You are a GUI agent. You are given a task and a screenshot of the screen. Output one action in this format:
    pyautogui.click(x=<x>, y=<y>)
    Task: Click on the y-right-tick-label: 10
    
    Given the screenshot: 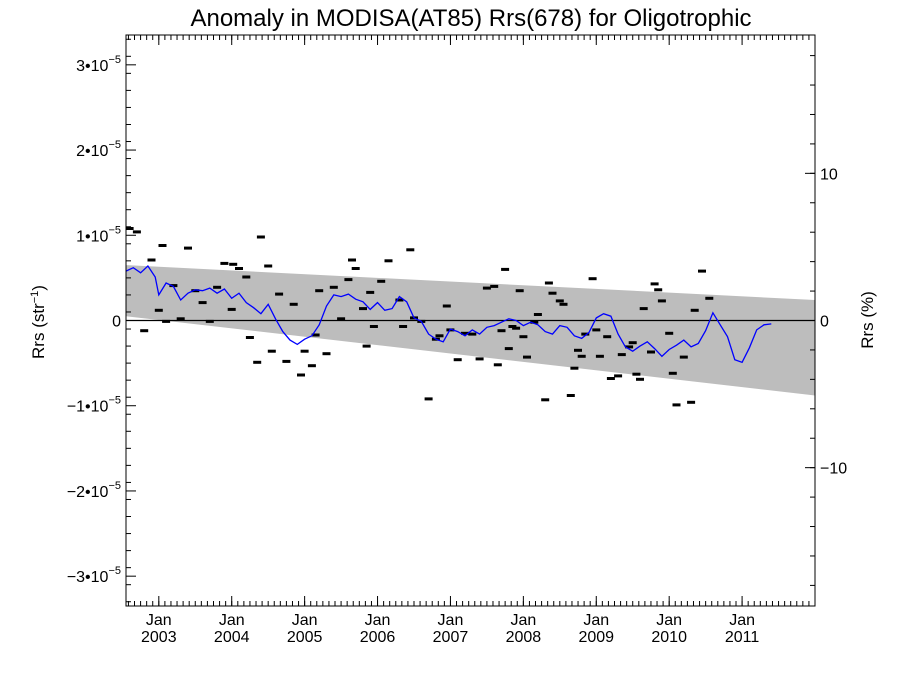 What is the action you would take?
    pyautogui.click(x=829, y=174)
    